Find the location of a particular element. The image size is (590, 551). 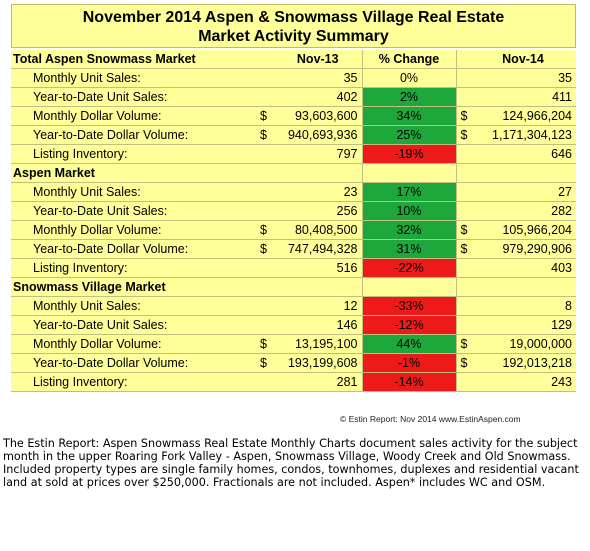

value-nov14: 19,000,000 is located at coordinates (523, 344).